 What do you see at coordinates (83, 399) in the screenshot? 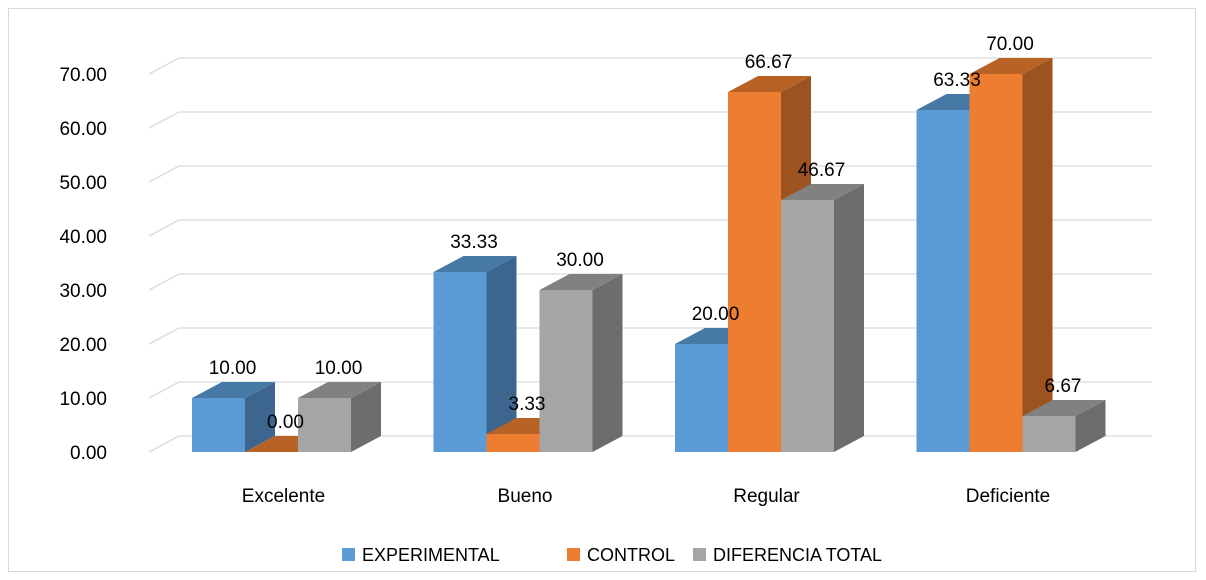
I see `y-tick-label: 10.00` at bounding box center [83, 399].